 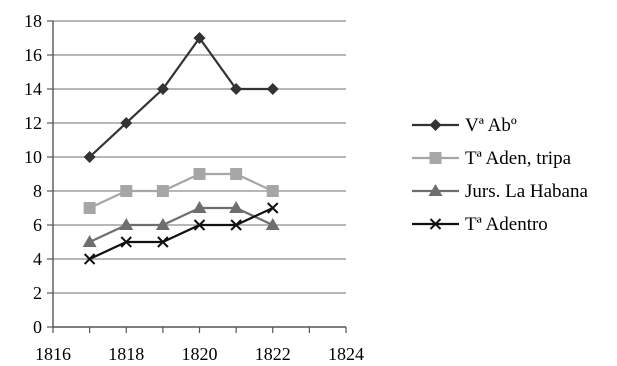 What do you see at coordinates (526, 191) in the screenshot?
I see `legend-label: Jurs. La Habana` at bounding box center [526, 191].